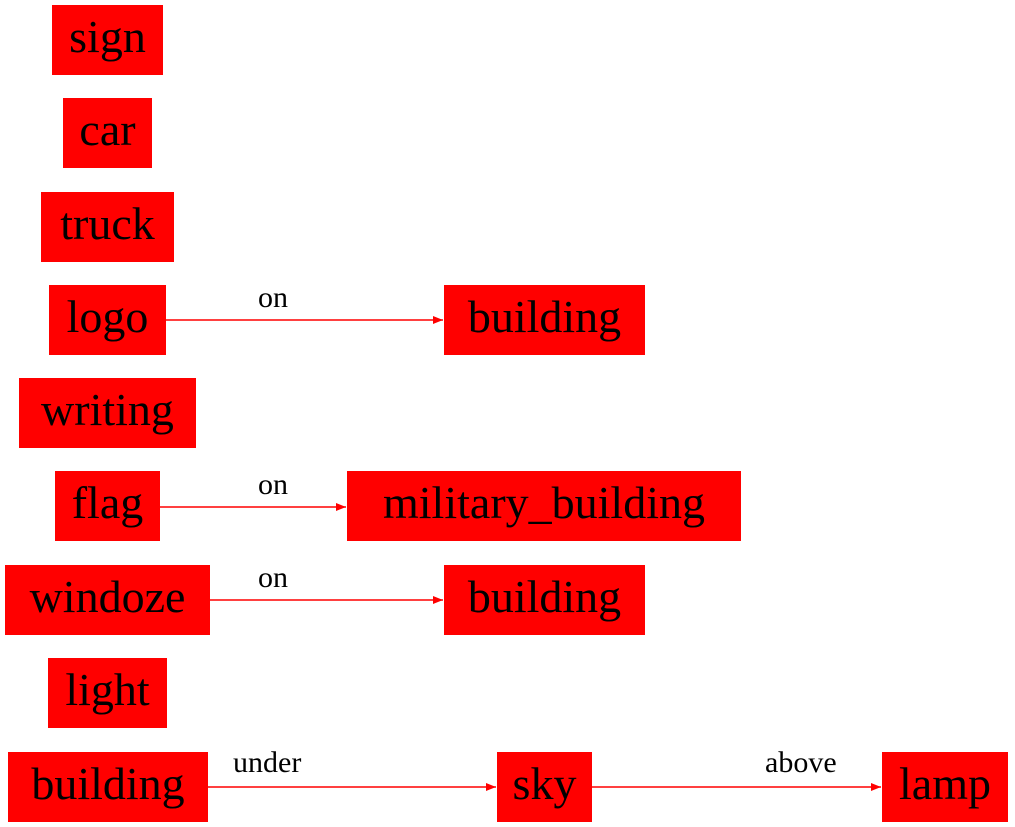 The width and height of the screenshot is (1015, 827). I want to click on node-sky: sky, so click(544, 787).